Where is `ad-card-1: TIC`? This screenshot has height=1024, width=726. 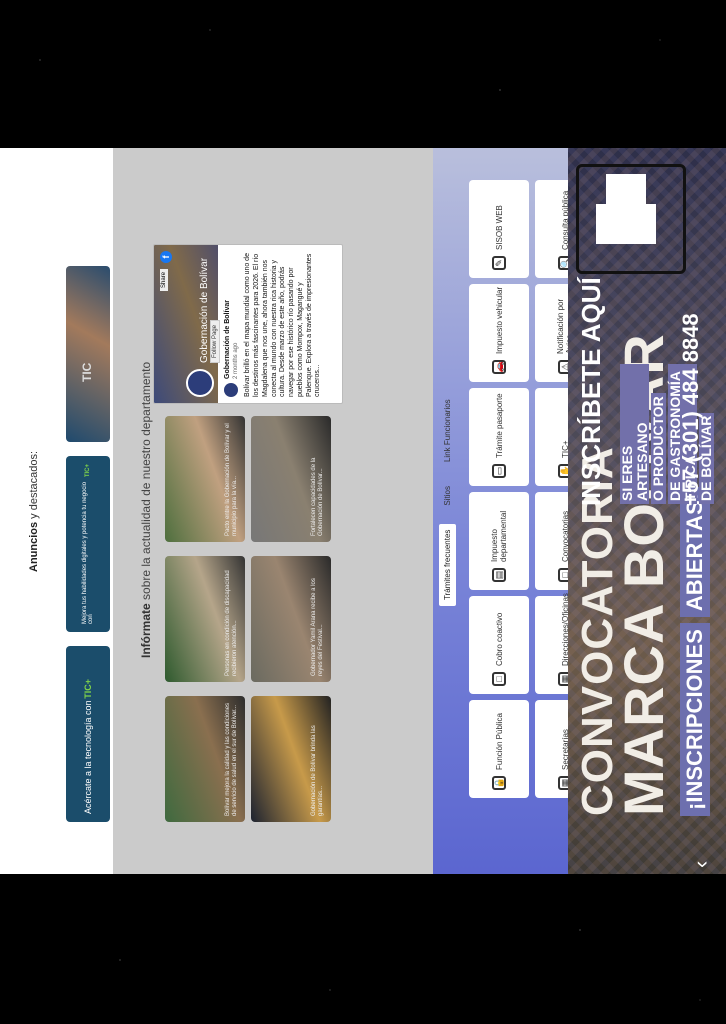 ad-card-1: TIC is located at coordinates (88, 354).